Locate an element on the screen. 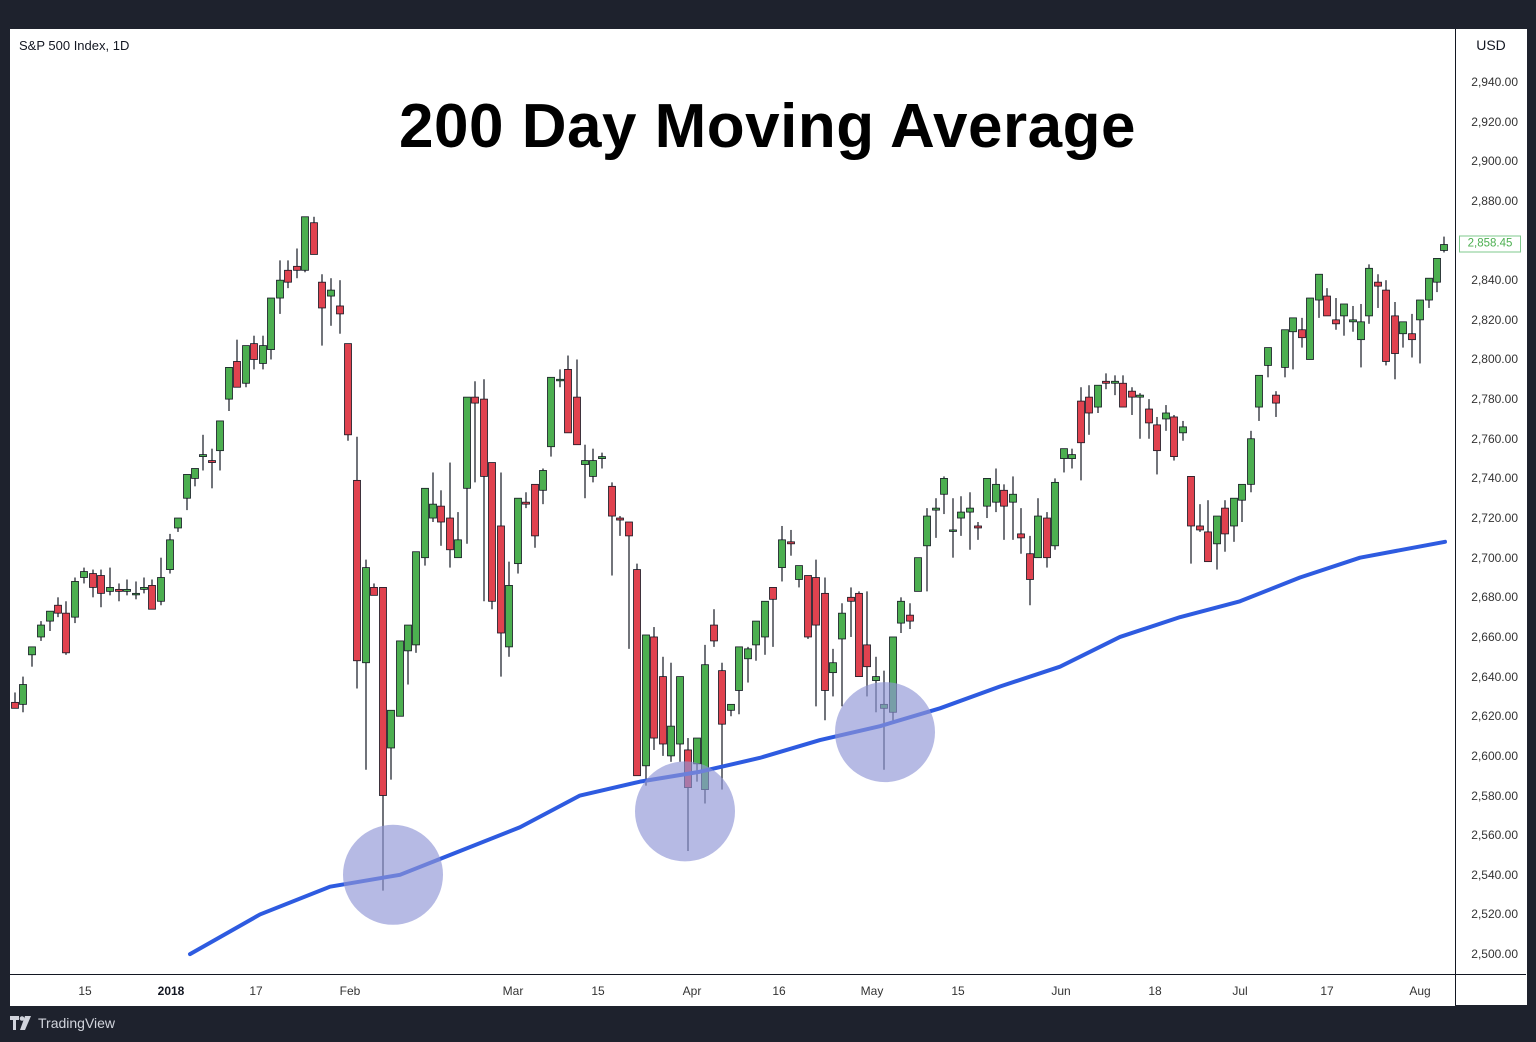 The height and width of the screenshot is (1042, 1536). price-tick-label: 2,680.00 is located at coordinates (1494, 597).